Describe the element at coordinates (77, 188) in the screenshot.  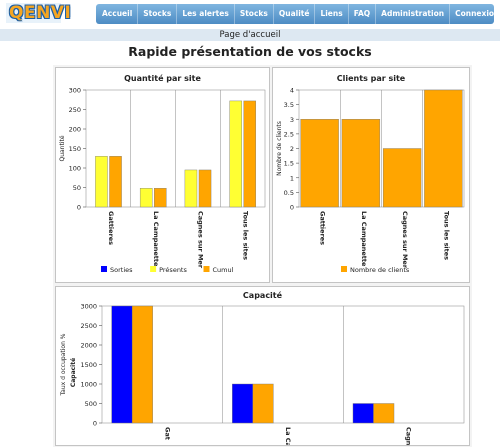
I see `y-tick-label: 50` at that location.